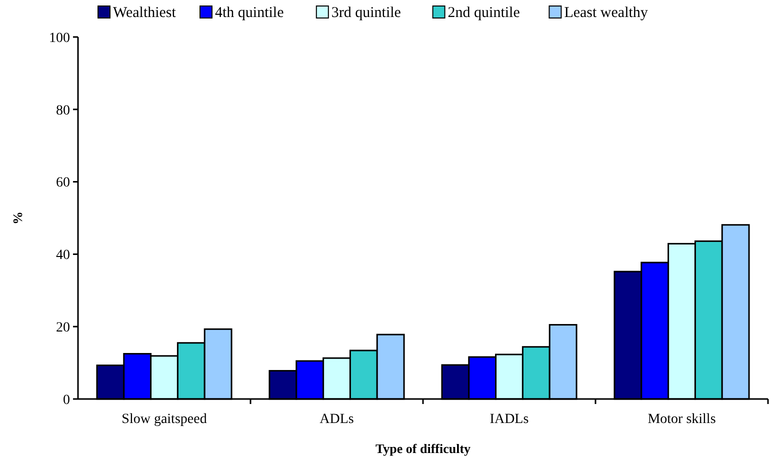 Image resolution: width=783 pixels, height=459 pixels. Describe the element at coordinates (66, 400) in the screenshot. I see `y-tick-label: 0` at that location.